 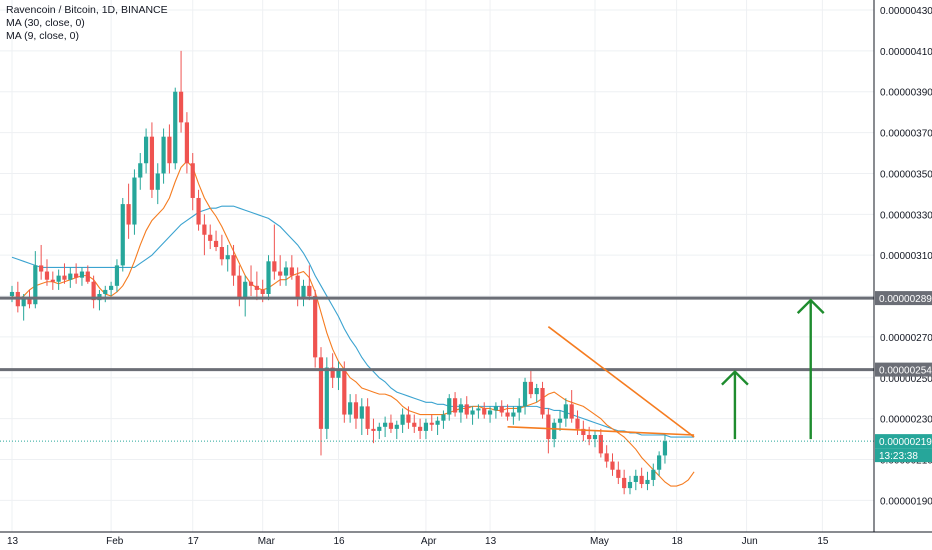 What do you see at coordinates (906, 338) in the screenshot?
I see `y-tick-label: 0.00000270` at bounding box center [906, 338].